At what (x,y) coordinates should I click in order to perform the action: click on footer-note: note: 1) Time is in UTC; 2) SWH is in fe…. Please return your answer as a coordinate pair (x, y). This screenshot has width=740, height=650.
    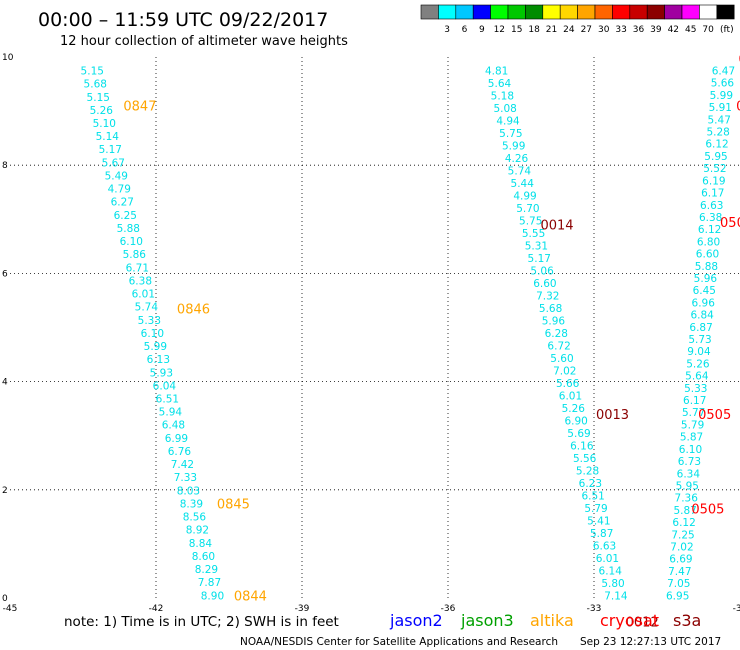
    Looking at the image, I should click on (201, 622).